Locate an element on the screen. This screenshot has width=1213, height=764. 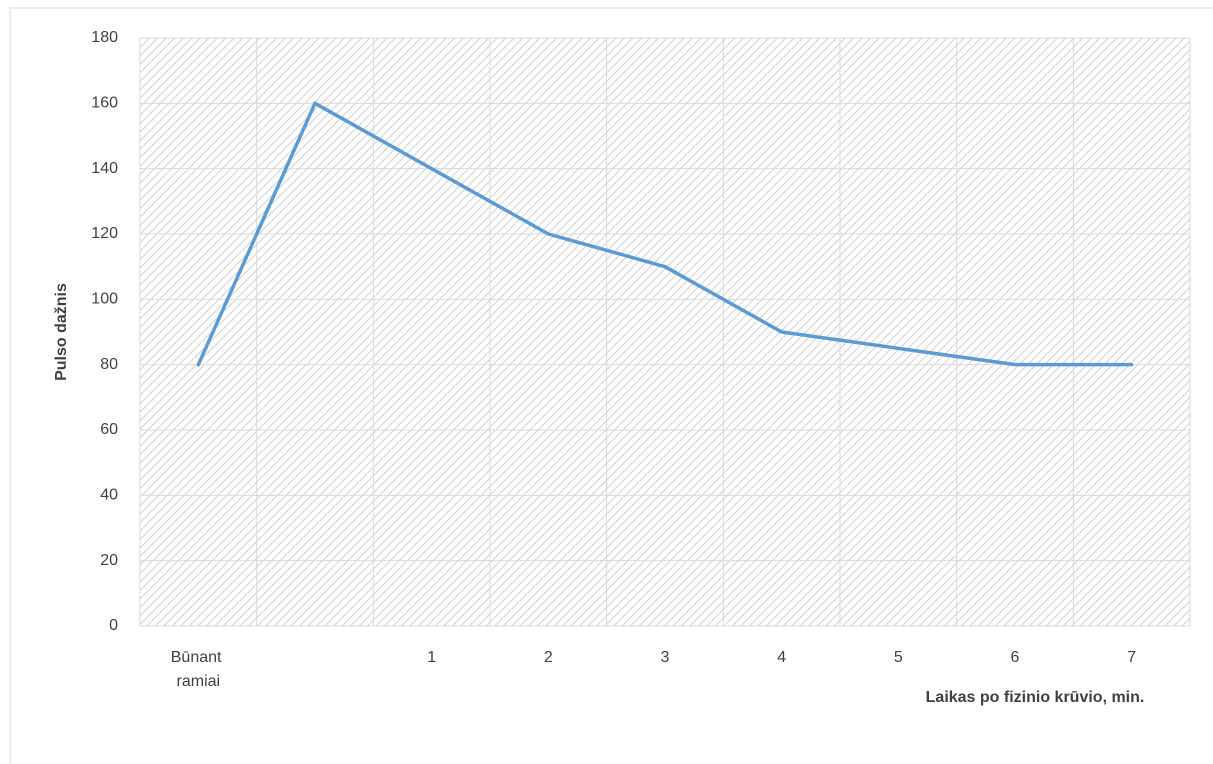
x-axis-title: Laikas po fizinio krūvio, min. is located at coordinates (1035, 697).